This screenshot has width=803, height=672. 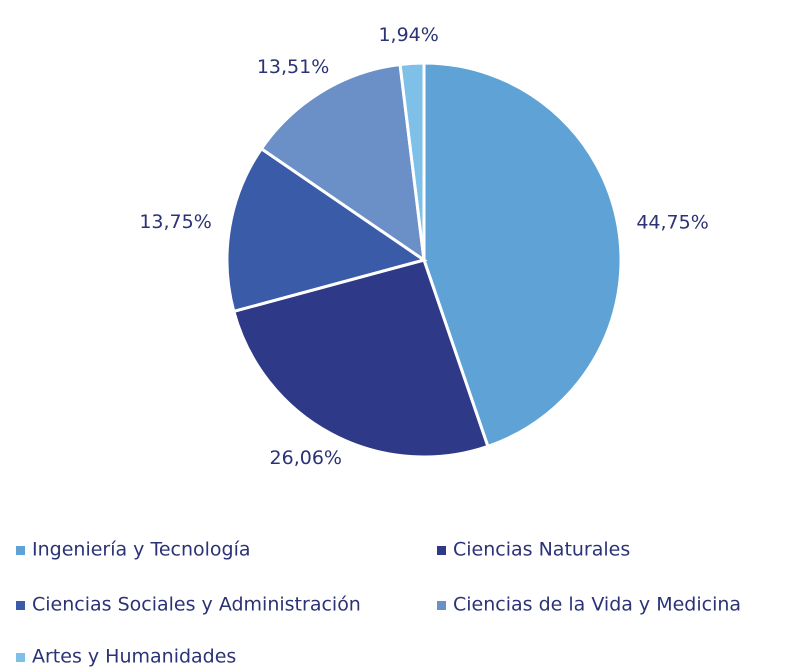 I want to click on data-label: 13,75%, so click(x=175, y=222).